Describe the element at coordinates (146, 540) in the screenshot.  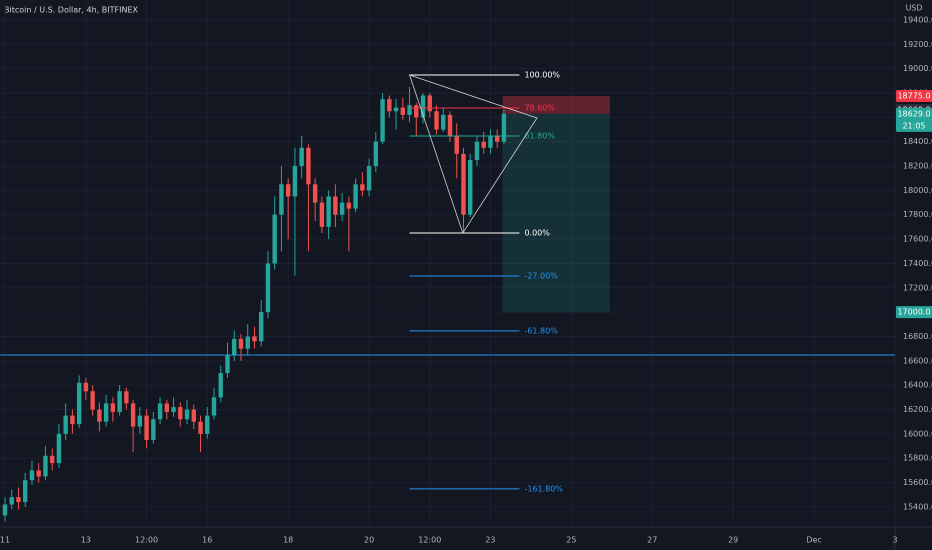
I see `x-tick-label: 12:00` at that location.